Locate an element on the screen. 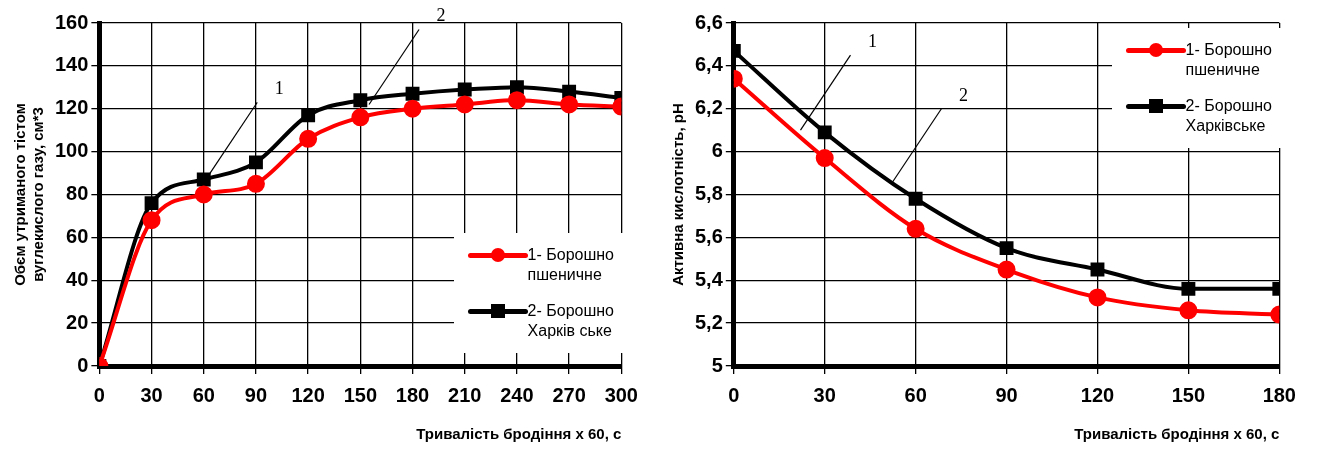 This screenshot has width=1318, height=453. legend-label: 2- Борошно Харківське is located at coordinates (1228, 116).